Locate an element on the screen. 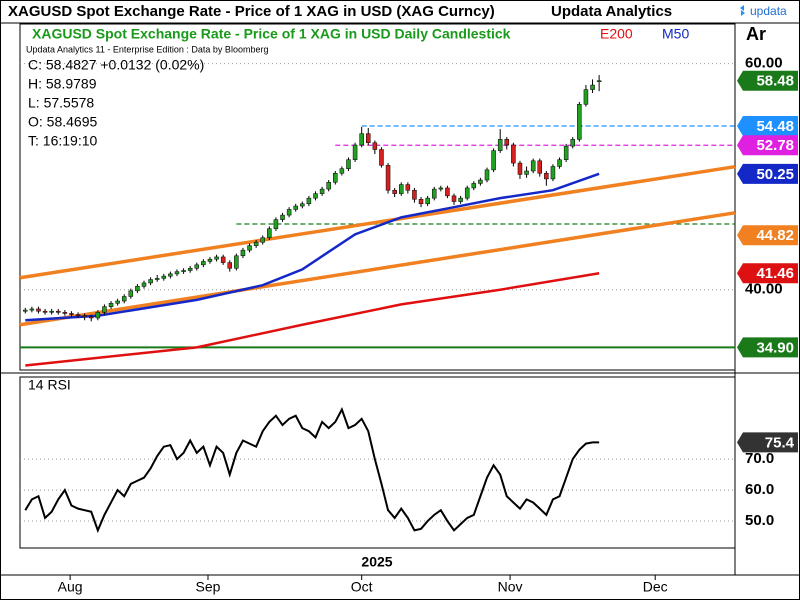 The width and height of the screenshot is (800, 600). x-tick-label: Aug is located at coordinates (70, 587).